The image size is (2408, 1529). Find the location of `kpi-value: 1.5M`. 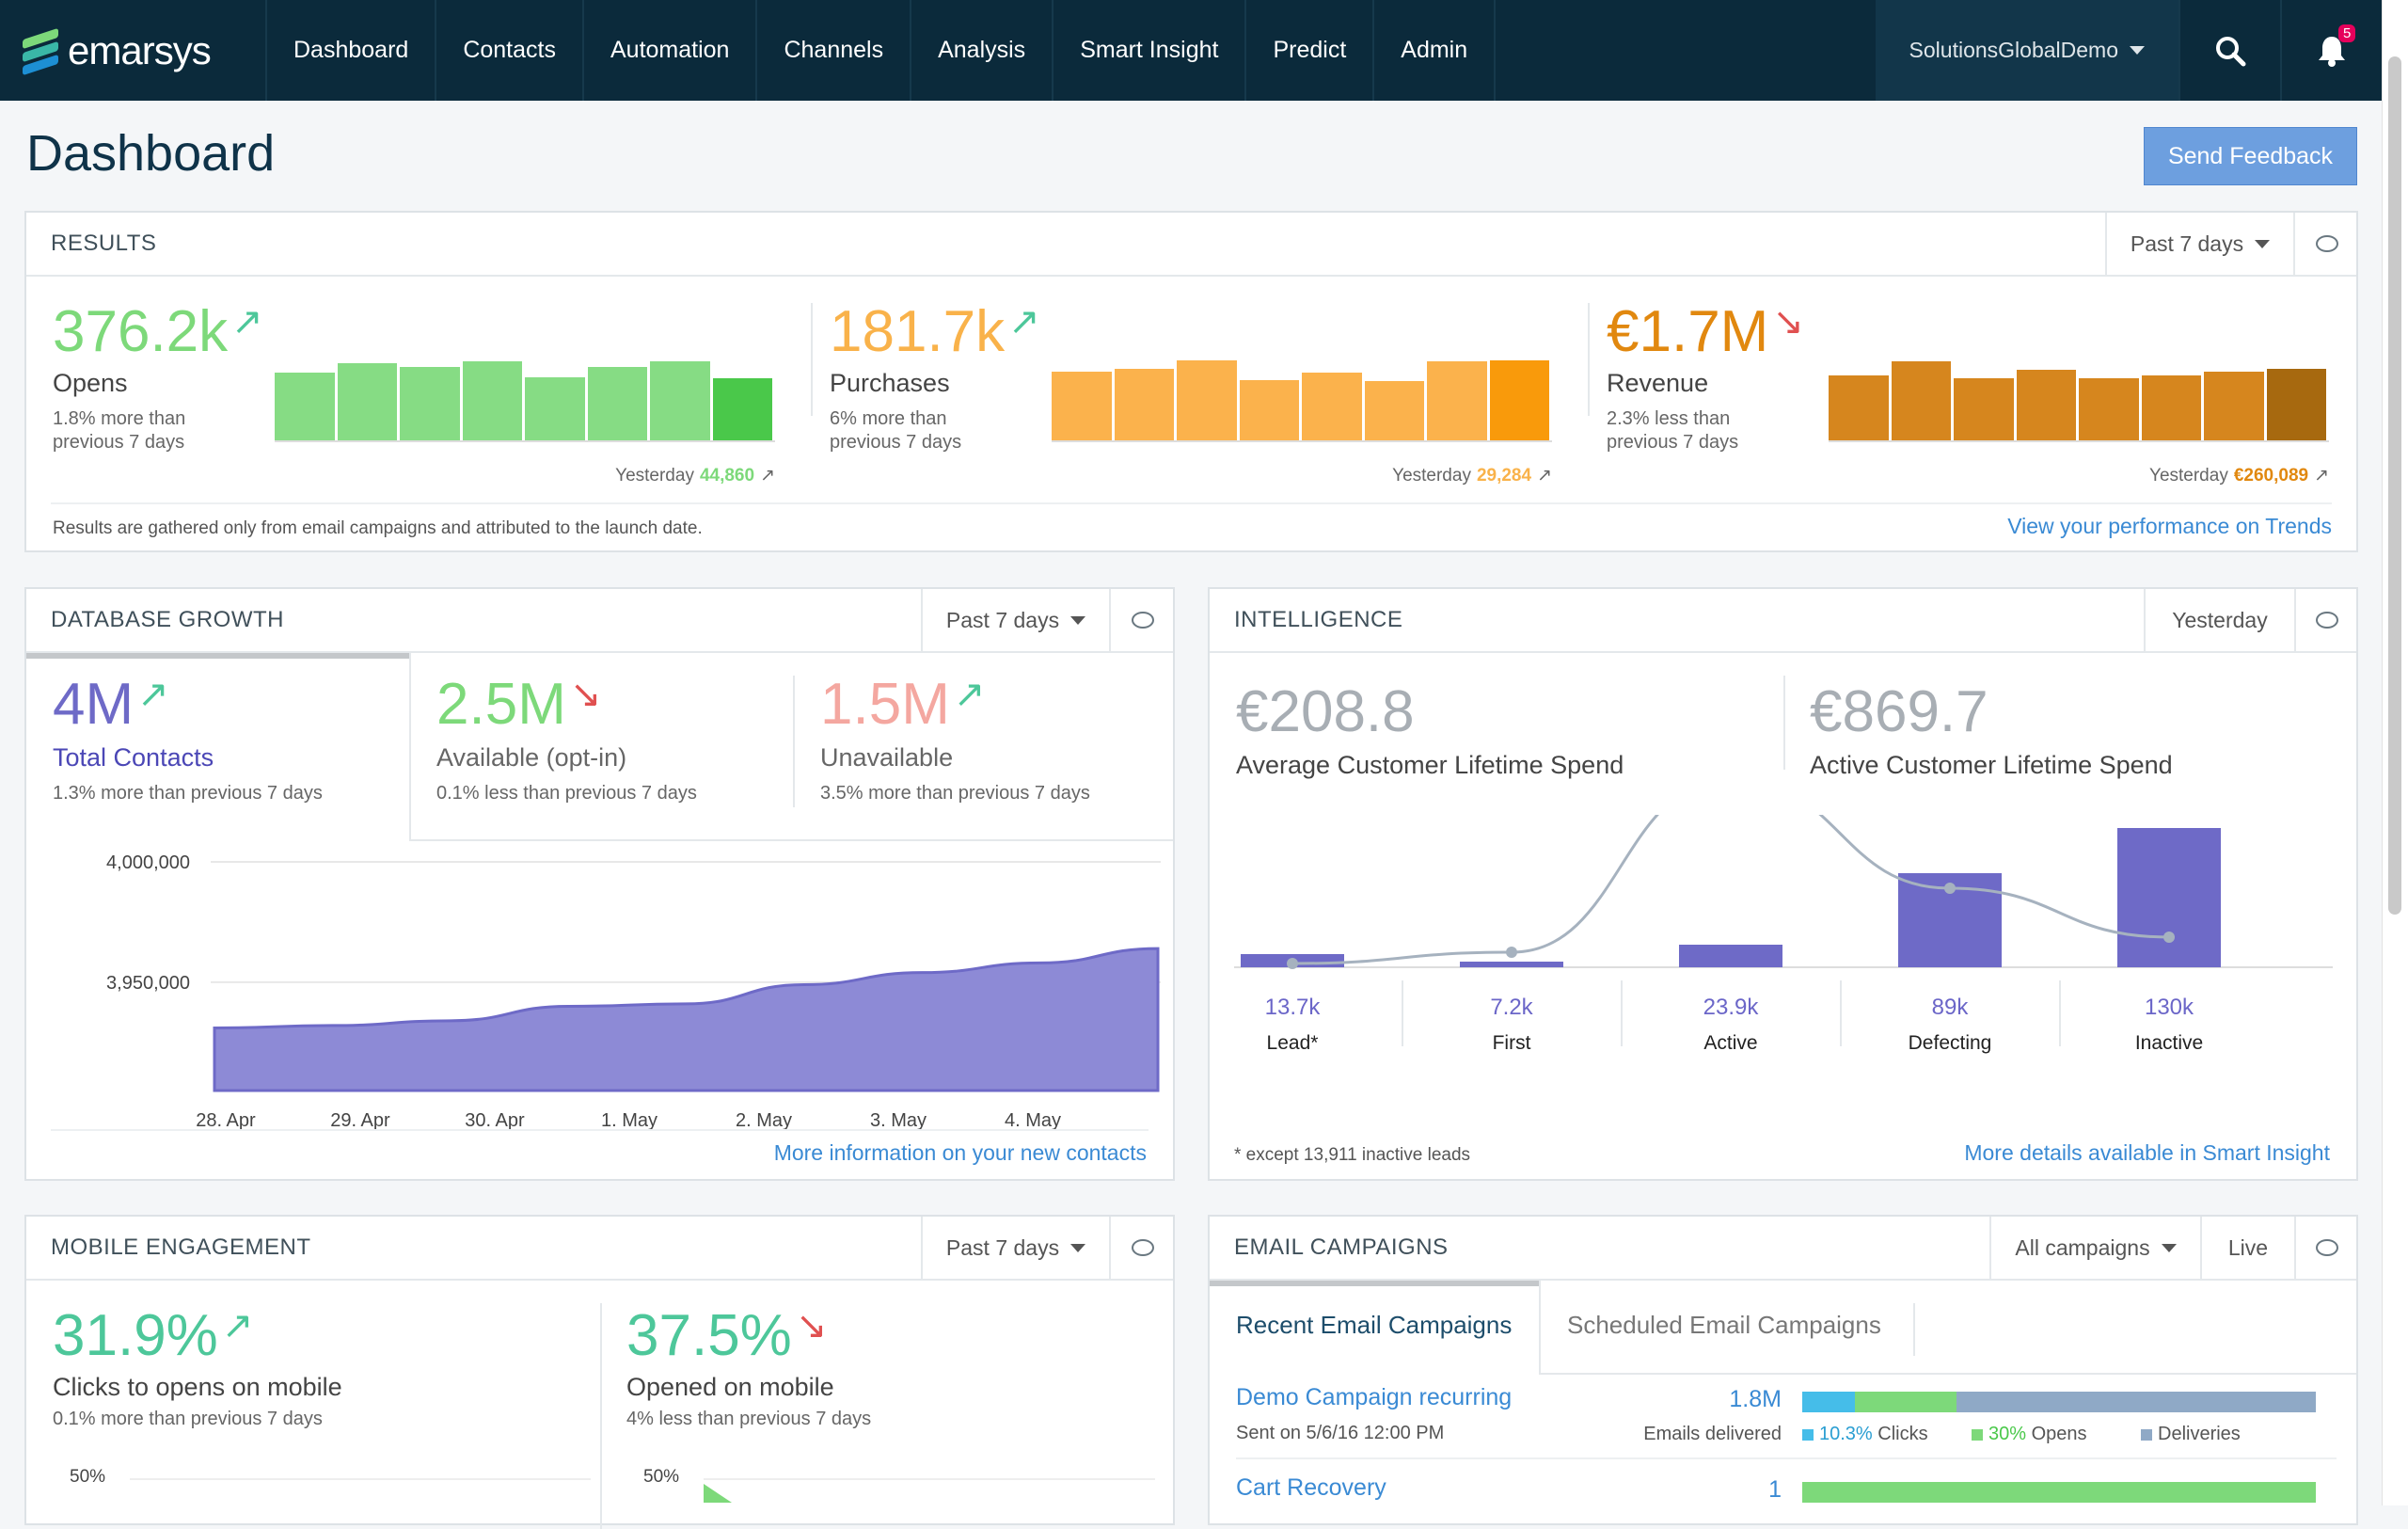

kpi-value: 1.5M is located at coordinates (885, 704).